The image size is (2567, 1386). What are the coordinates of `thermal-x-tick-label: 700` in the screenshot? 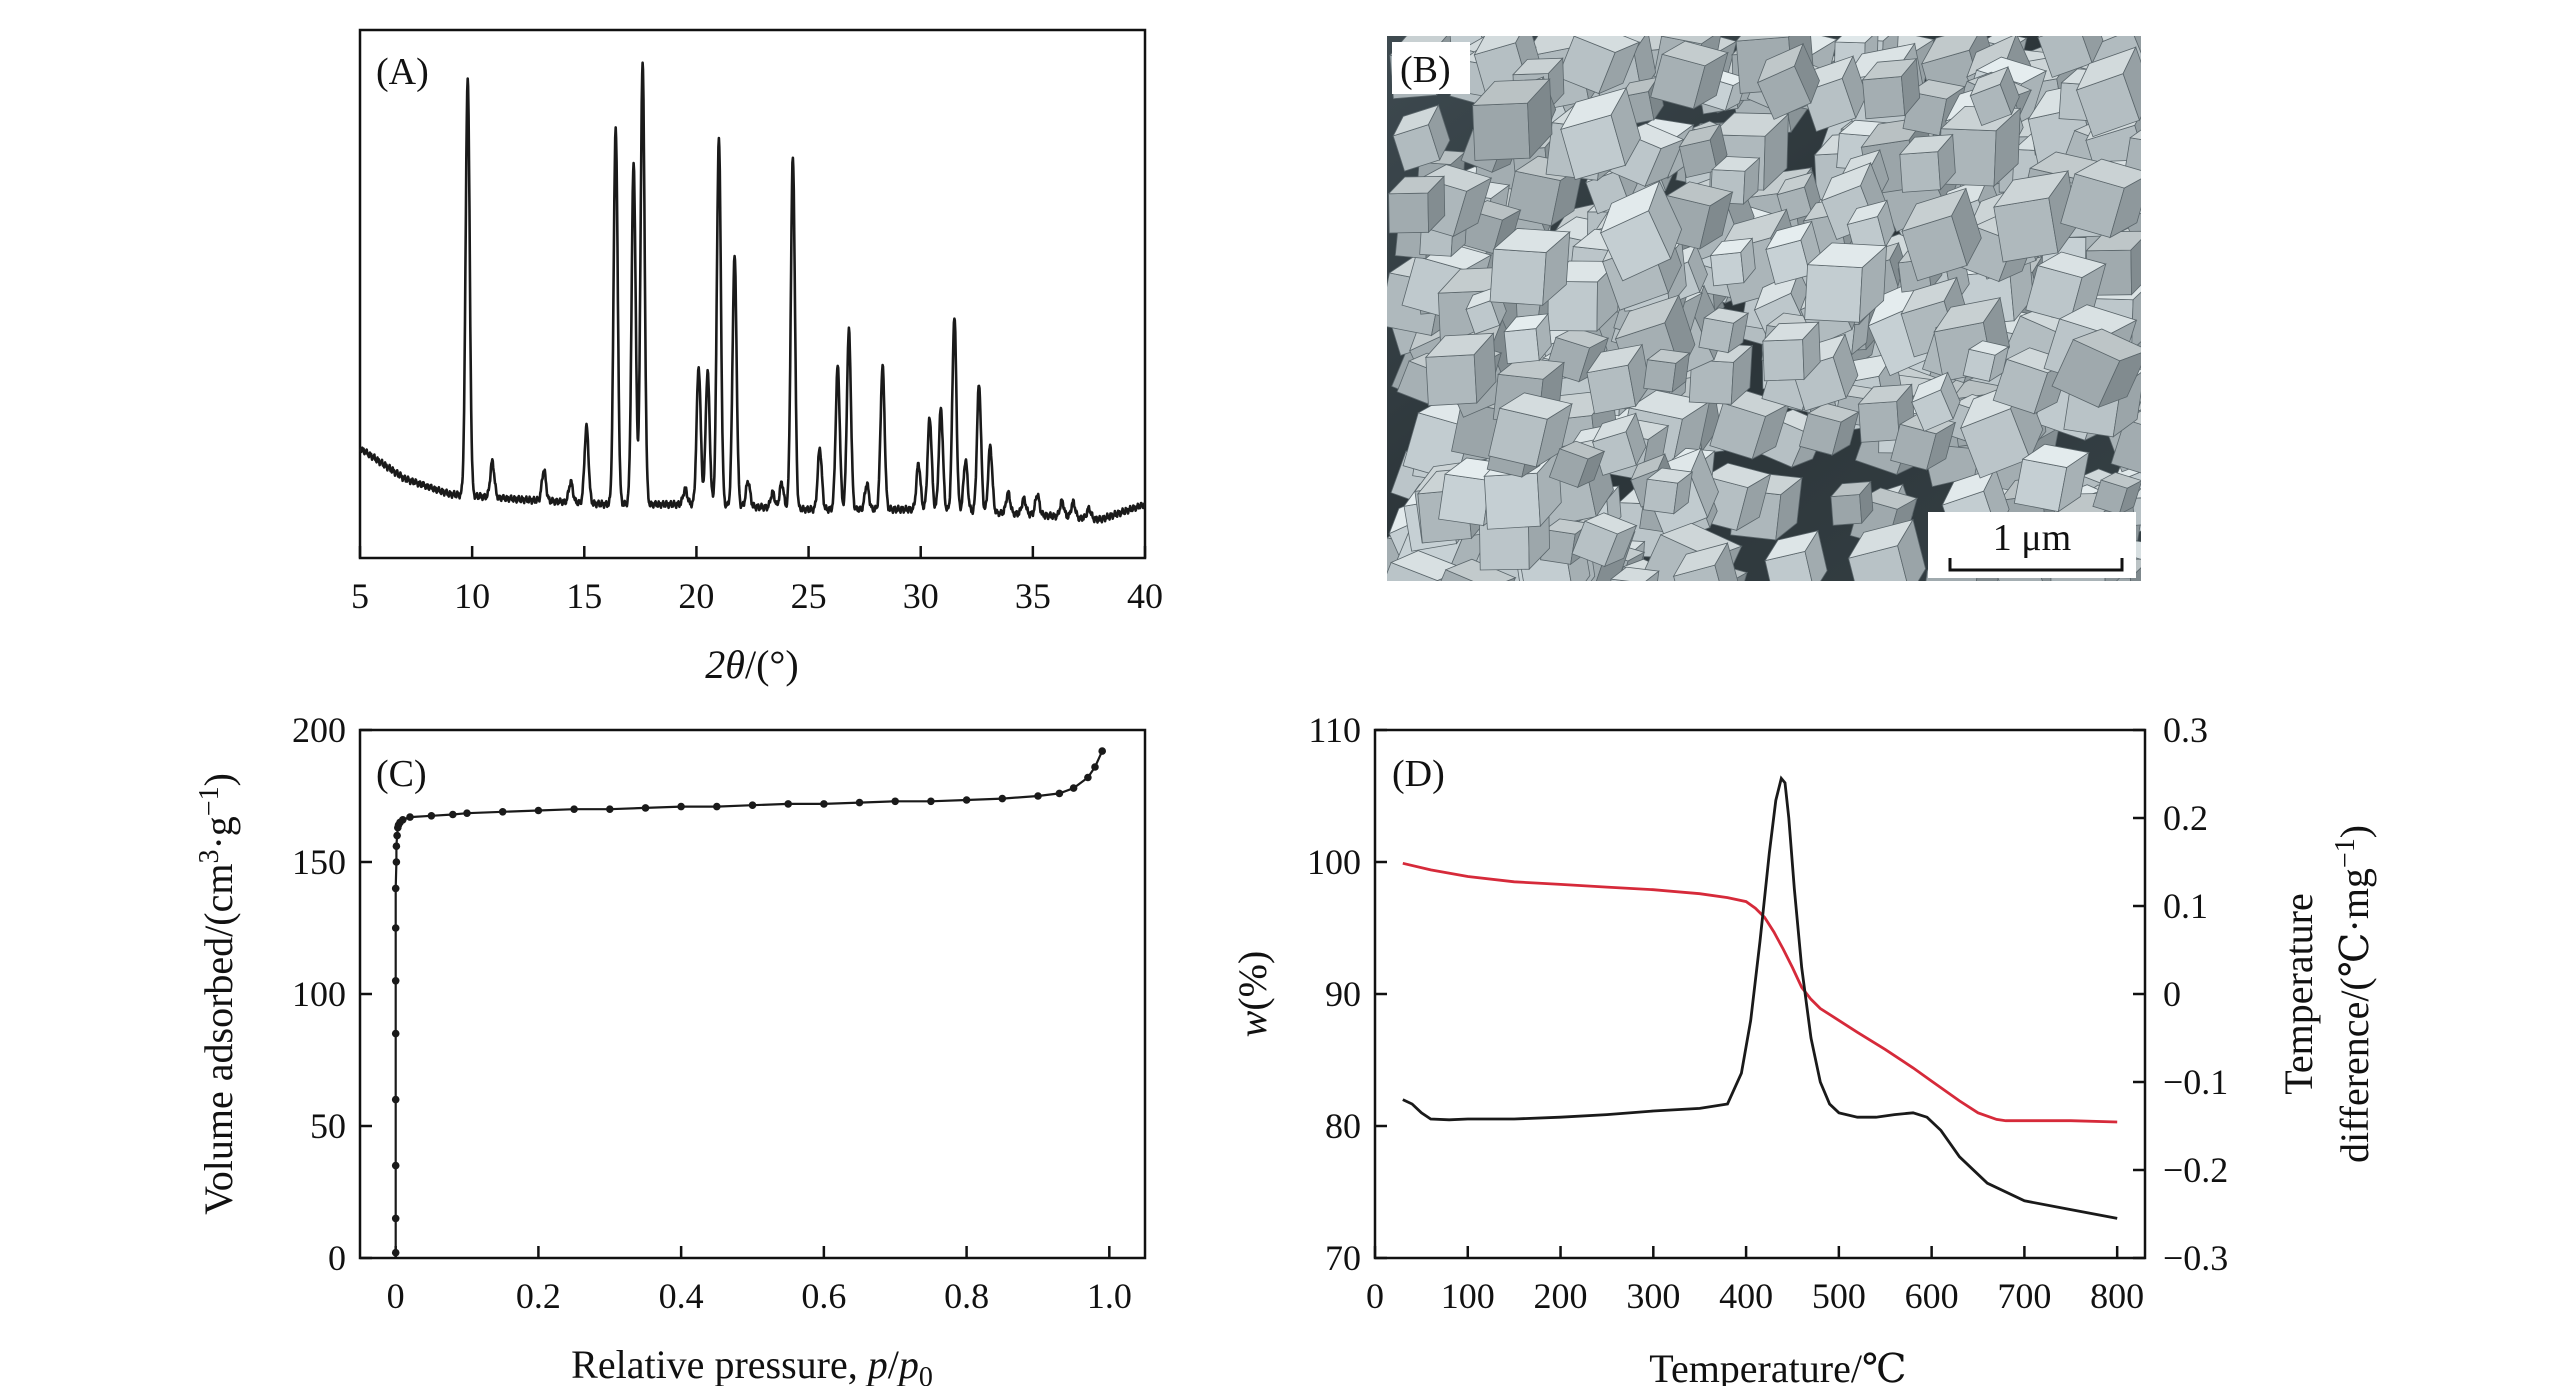 It's located at (2024, 1296).